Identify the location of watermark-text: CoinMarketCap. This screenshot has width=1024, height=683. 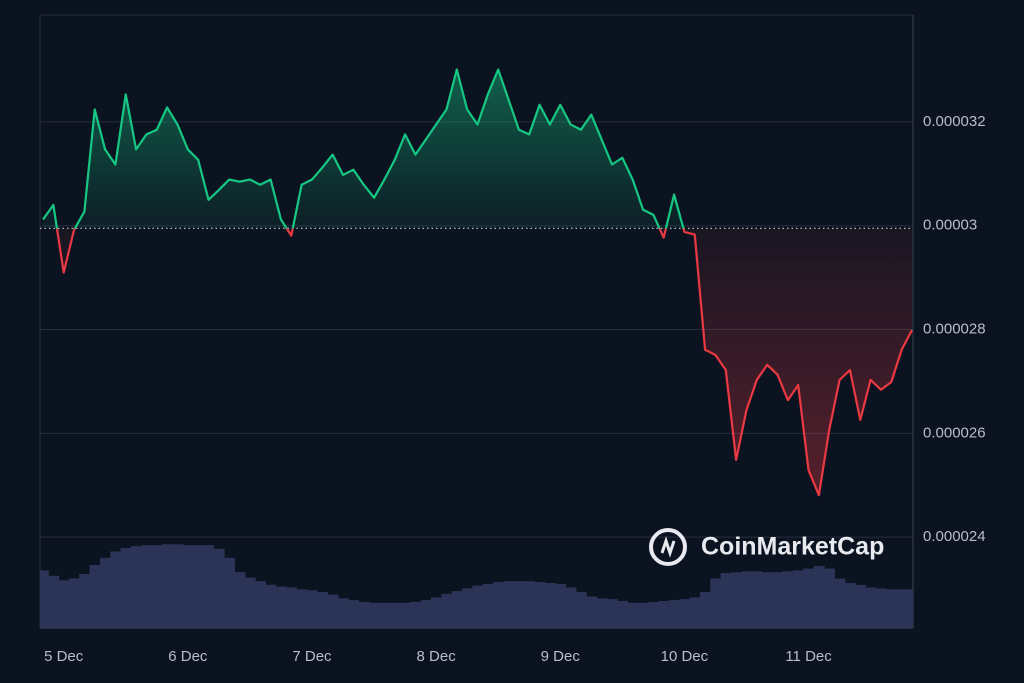
(792, 547).